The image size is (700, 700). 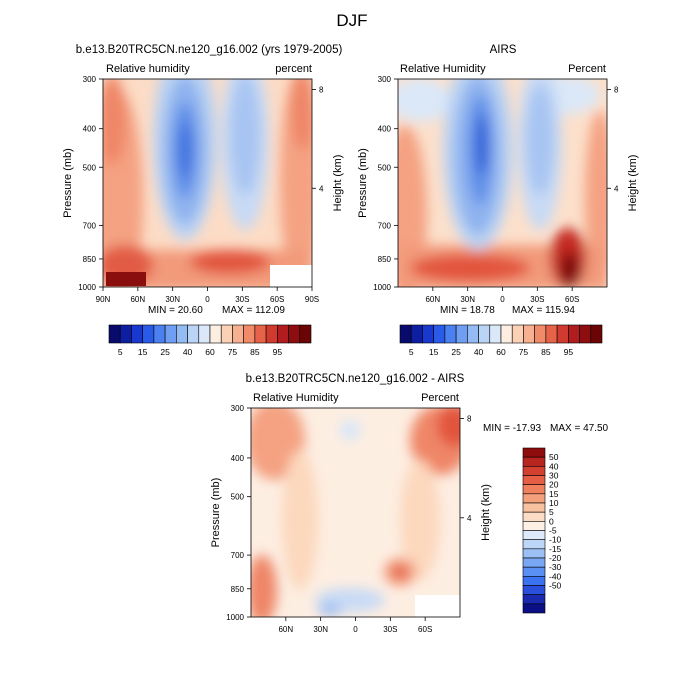 I want to click on colorbar-difference-label: -5, so click(x=553, y=531).